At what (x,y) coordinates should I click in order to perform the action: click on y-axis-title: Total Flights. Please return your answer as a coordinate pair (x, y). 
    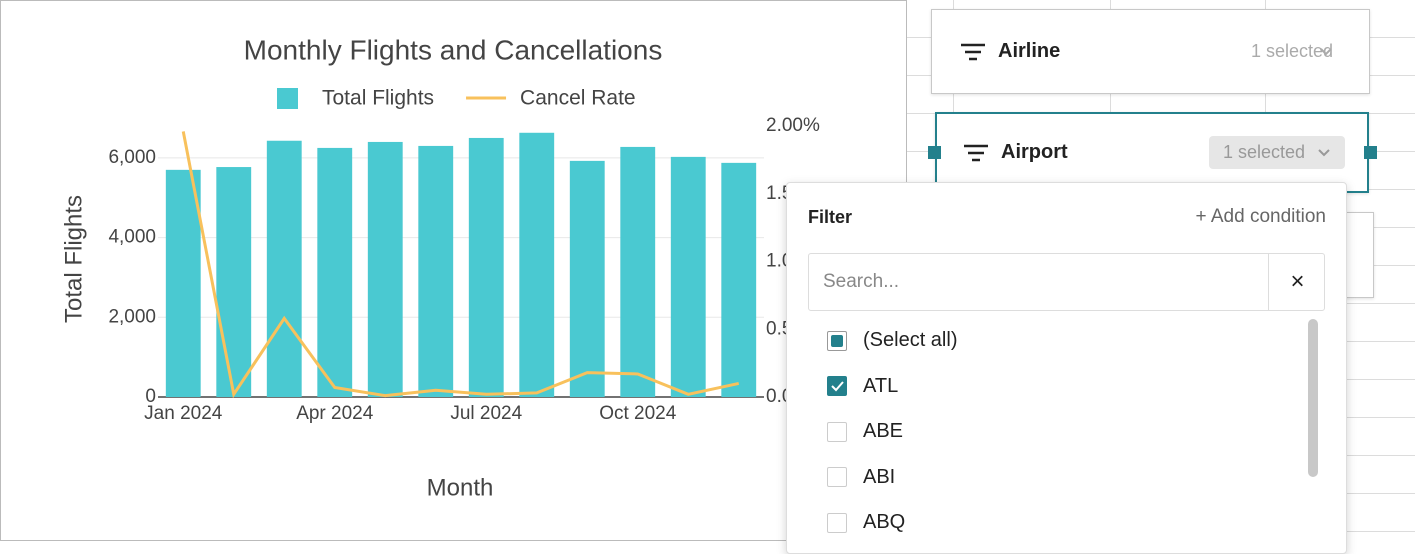
    Looking at the image, I should click on (73, 259).